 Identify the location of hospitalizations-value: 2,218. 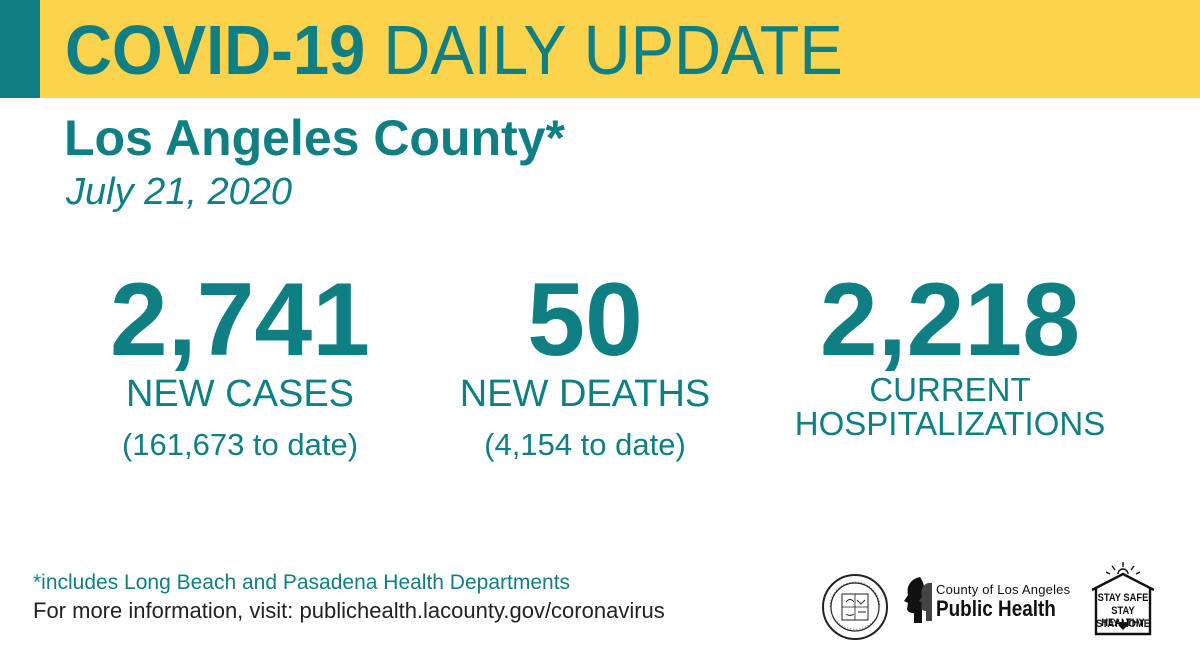
(950, 320).